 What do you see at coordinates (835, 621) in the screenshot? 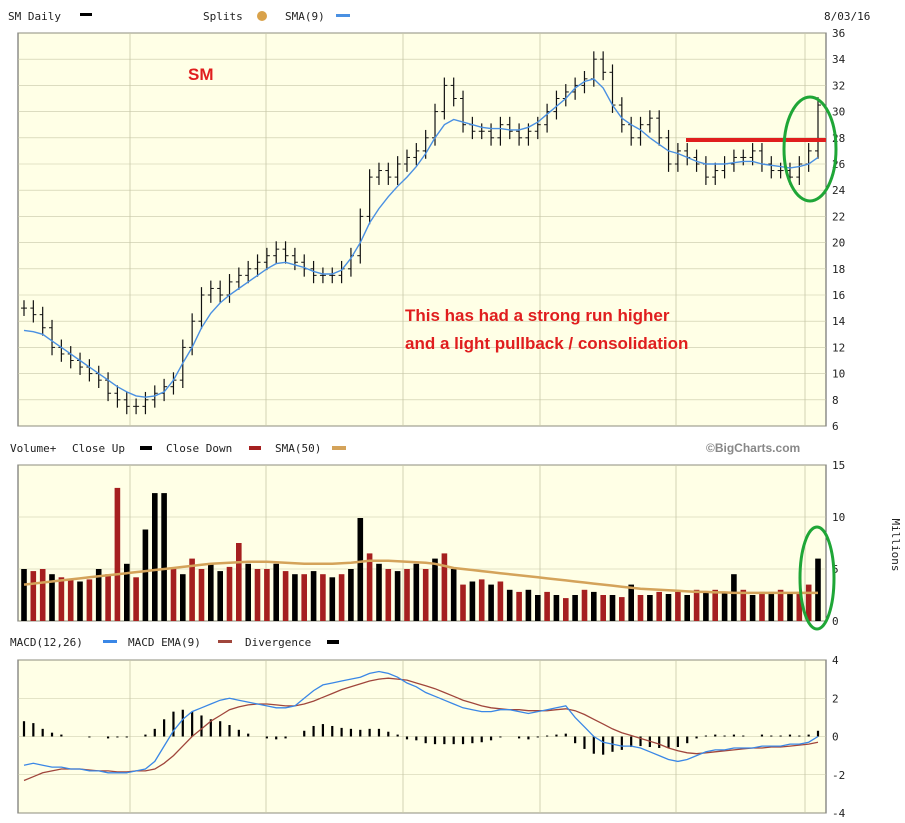
I see `volume-tick-label: 0` at bounding box center [835, 621].